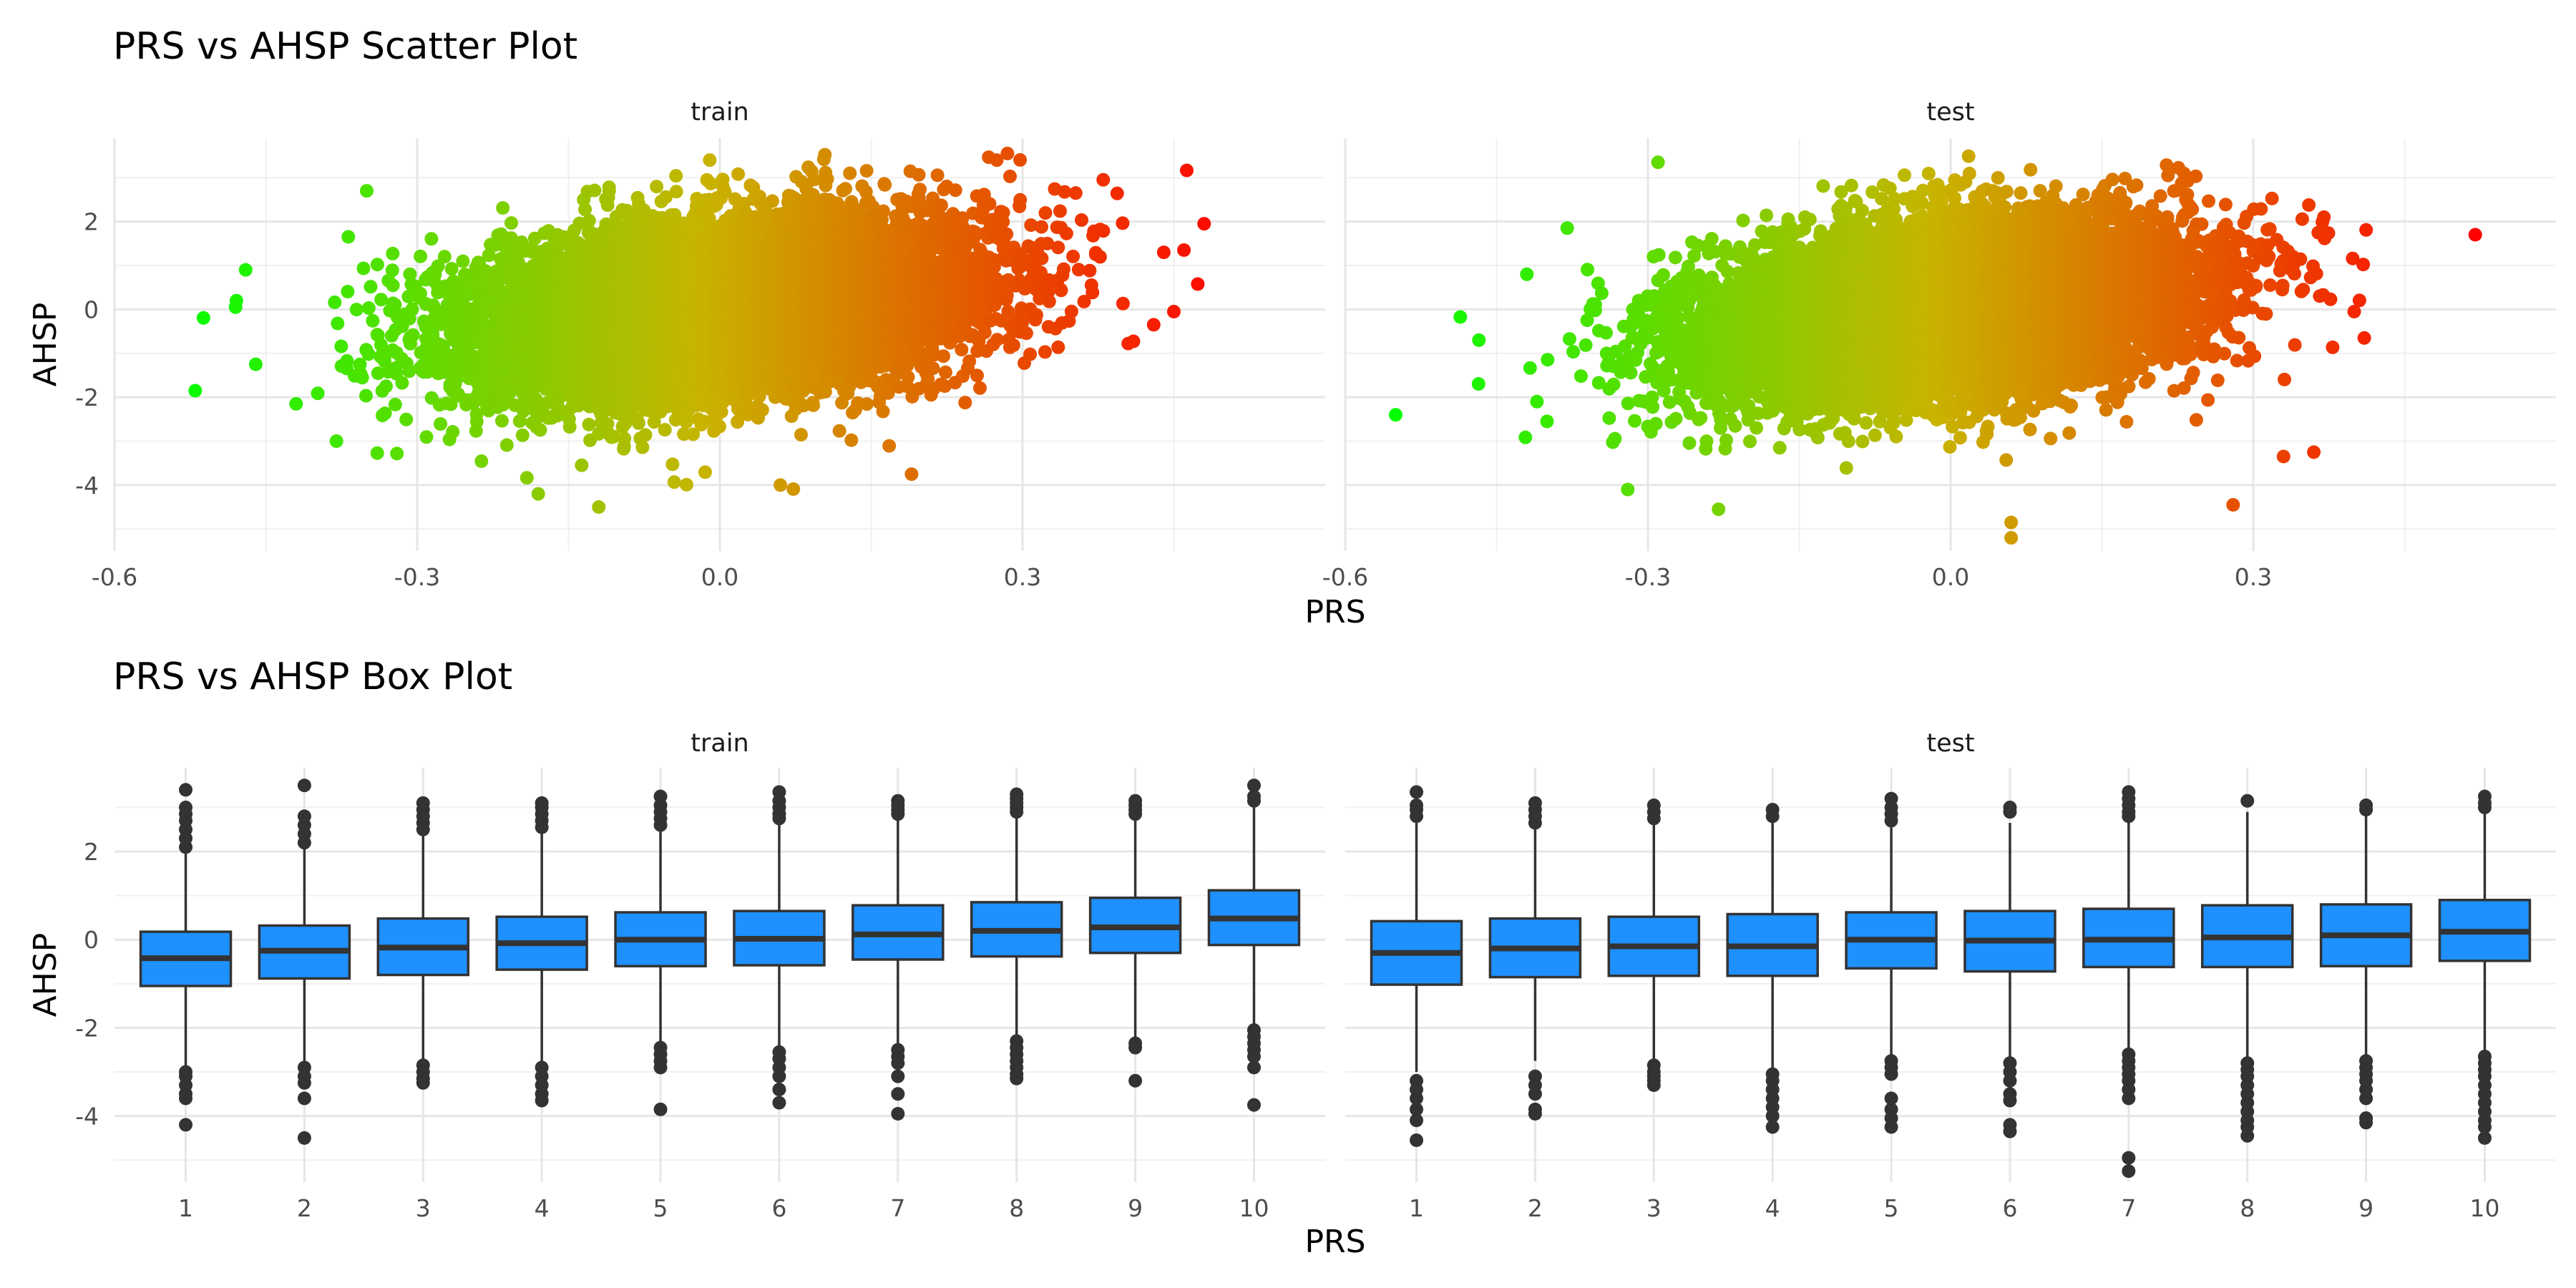  What do you see at coordinates (417, 577) in the screenshot?
I see `x-tick-label: -0.3` at bounding box center [417, 577].